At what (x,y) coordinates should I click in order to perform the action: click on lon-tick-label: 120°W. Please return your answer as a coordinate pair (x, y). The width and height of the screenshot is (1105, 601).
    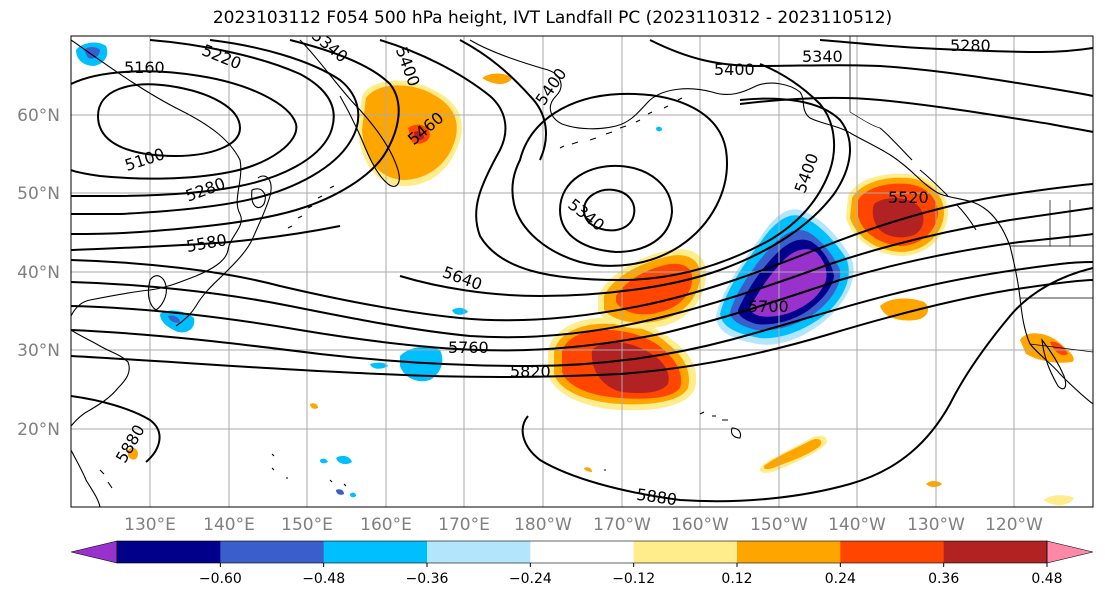
    Looking at the image, I should click on (1014, 525).